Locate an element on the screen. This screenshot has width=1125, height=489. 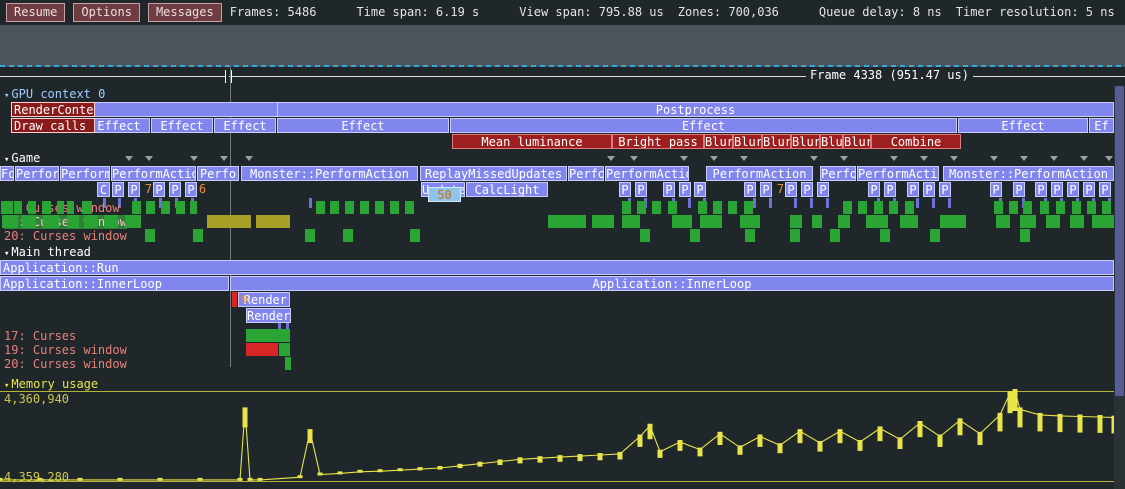
vertical-scrollbar is located at coordinates (1119, 287).